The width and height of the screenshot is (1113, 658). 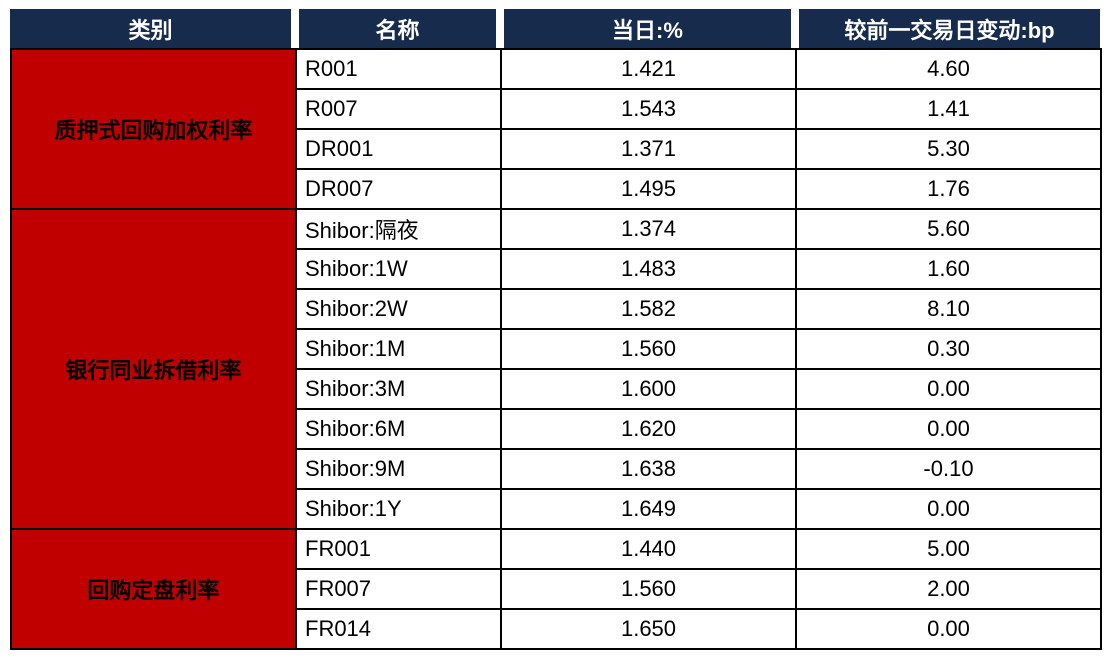 I want to click on table-row: Shibor:6M 1.620 0.00, so click(x=556, y=429).